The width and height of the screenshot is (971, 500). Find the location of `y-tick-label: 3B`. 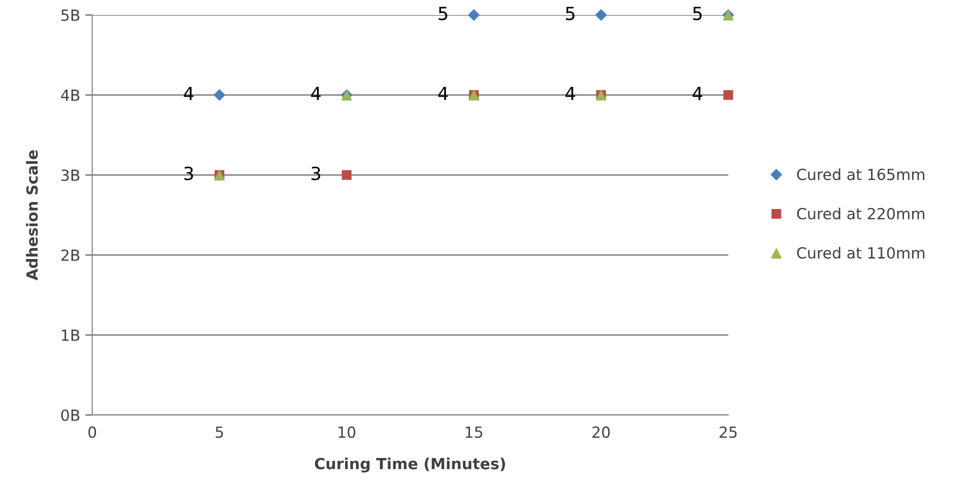

y-tick-label: 3B is located at coordinates (70, 175).